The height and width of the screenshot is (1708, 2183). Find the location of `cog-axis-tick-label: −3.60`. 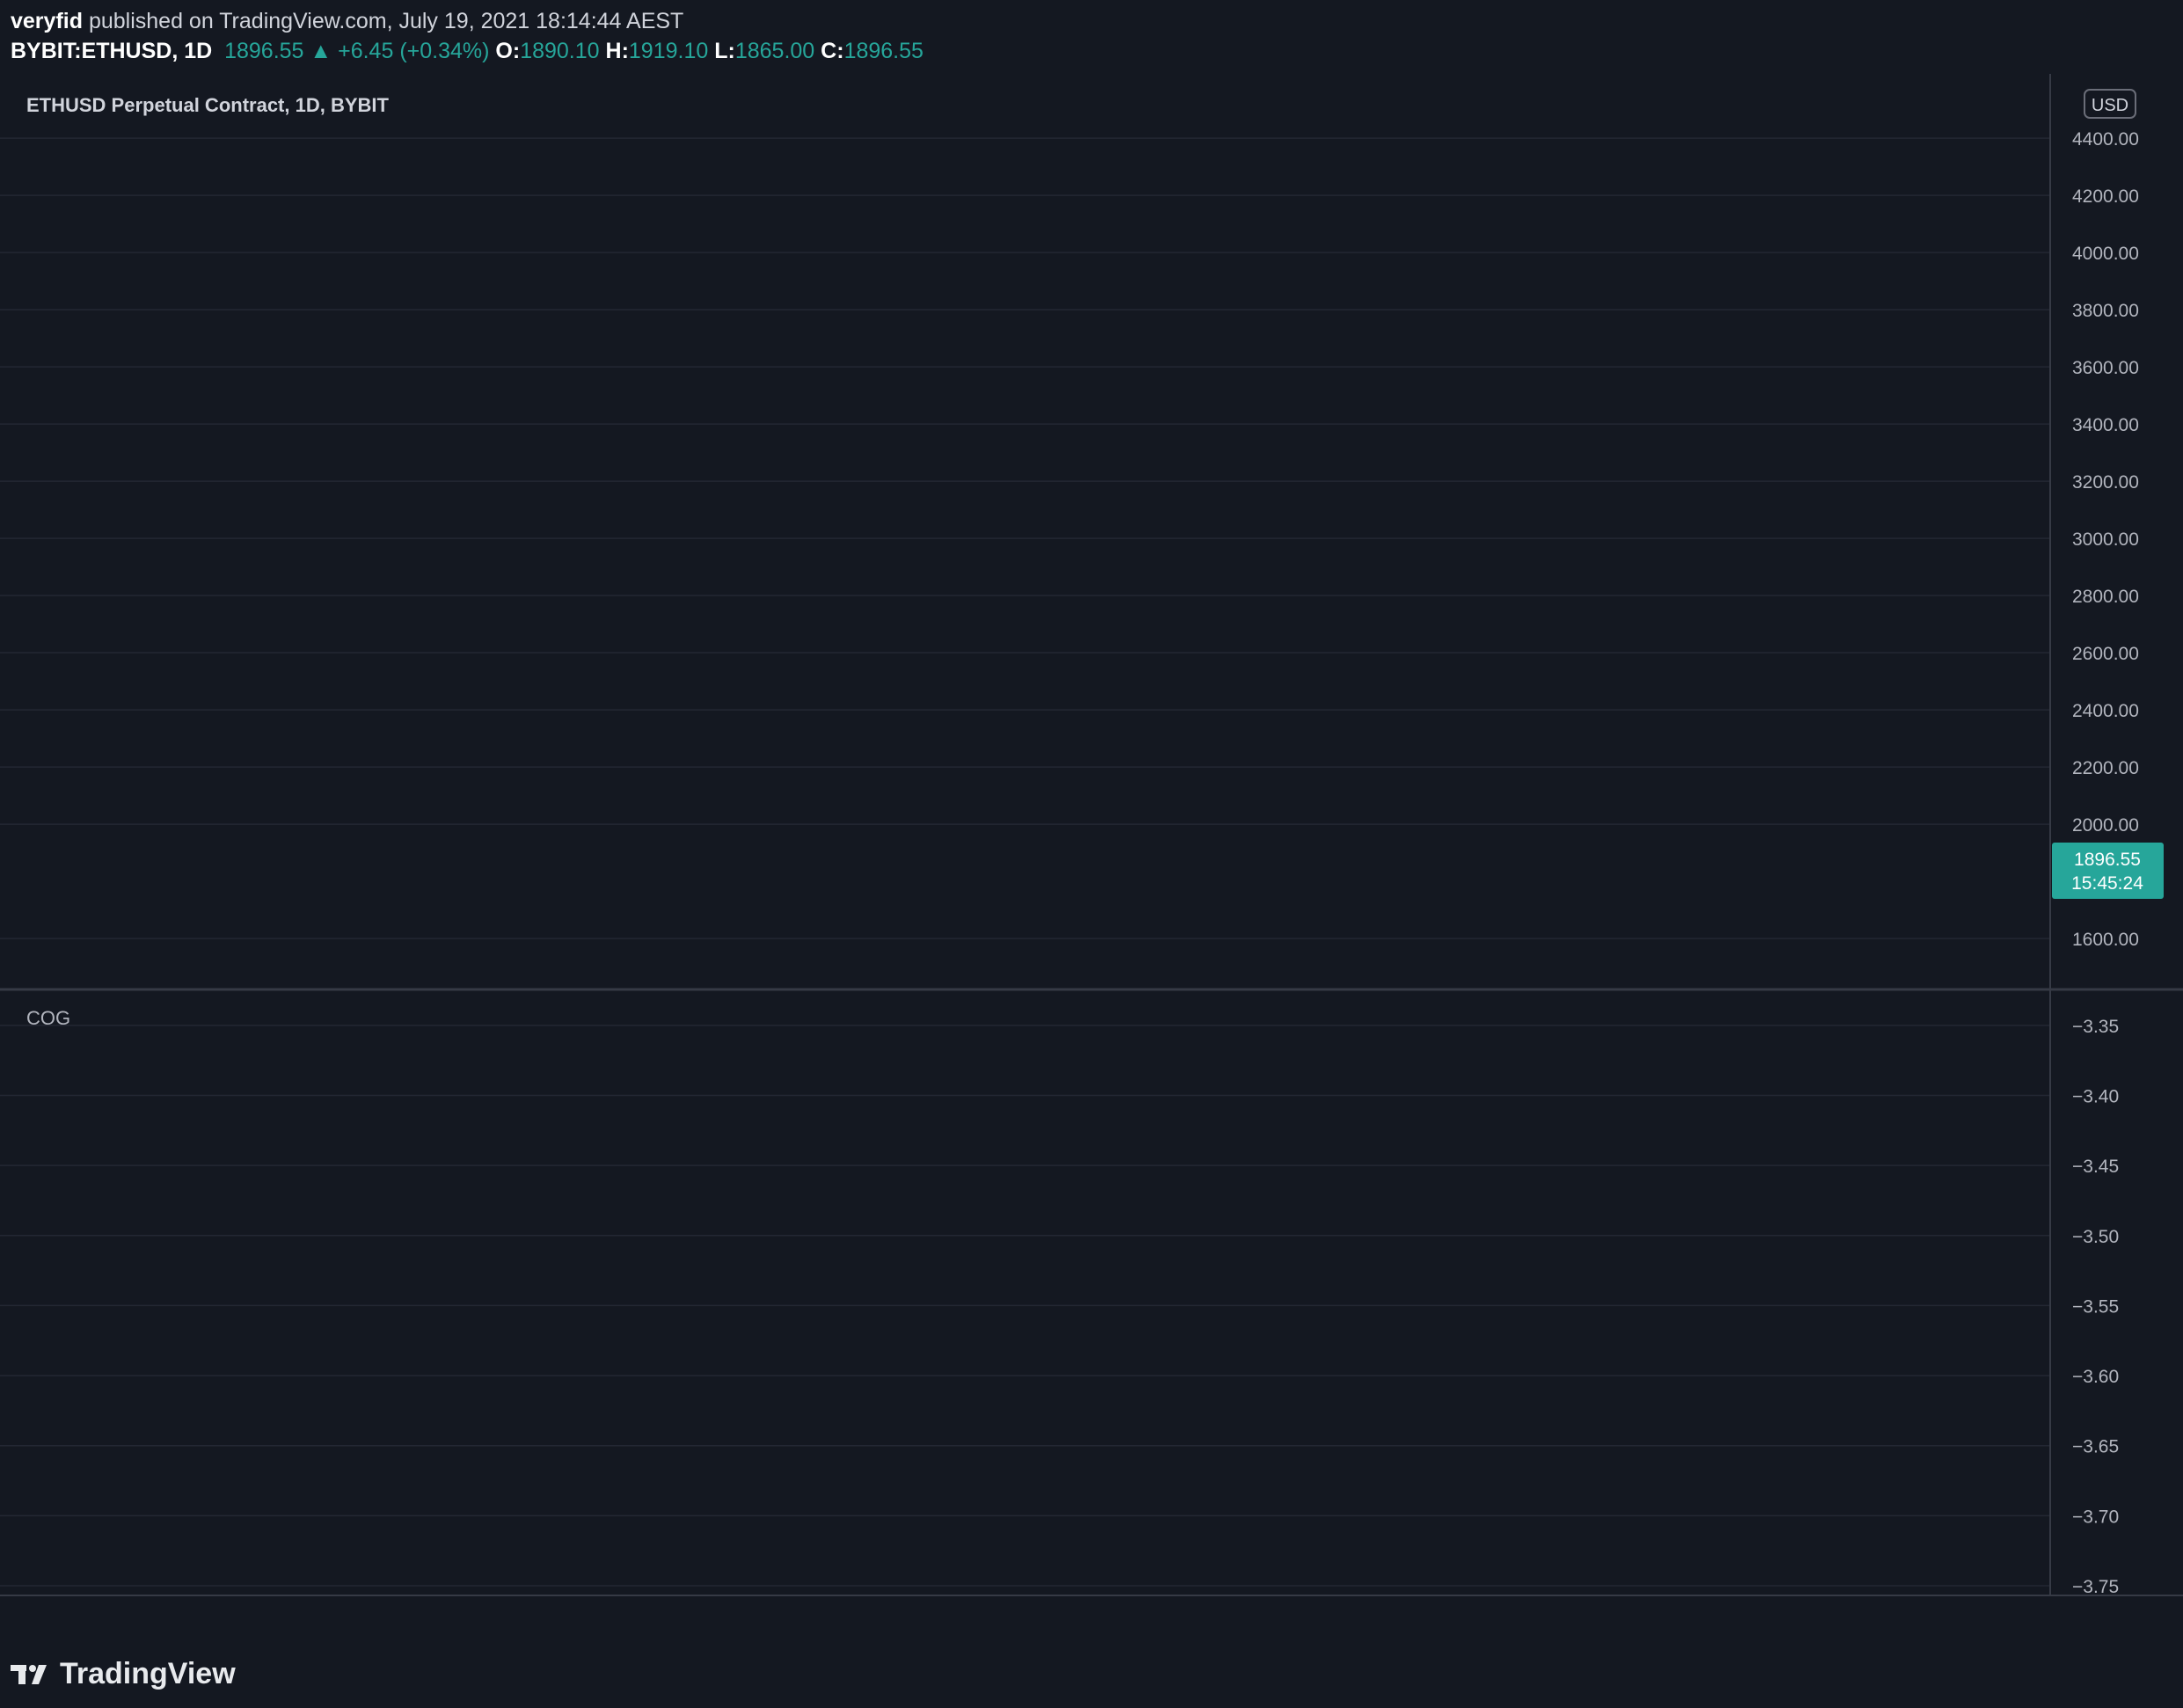

cog-axis-tick-label: −3.60 is located at coordinates (2095, 1377).